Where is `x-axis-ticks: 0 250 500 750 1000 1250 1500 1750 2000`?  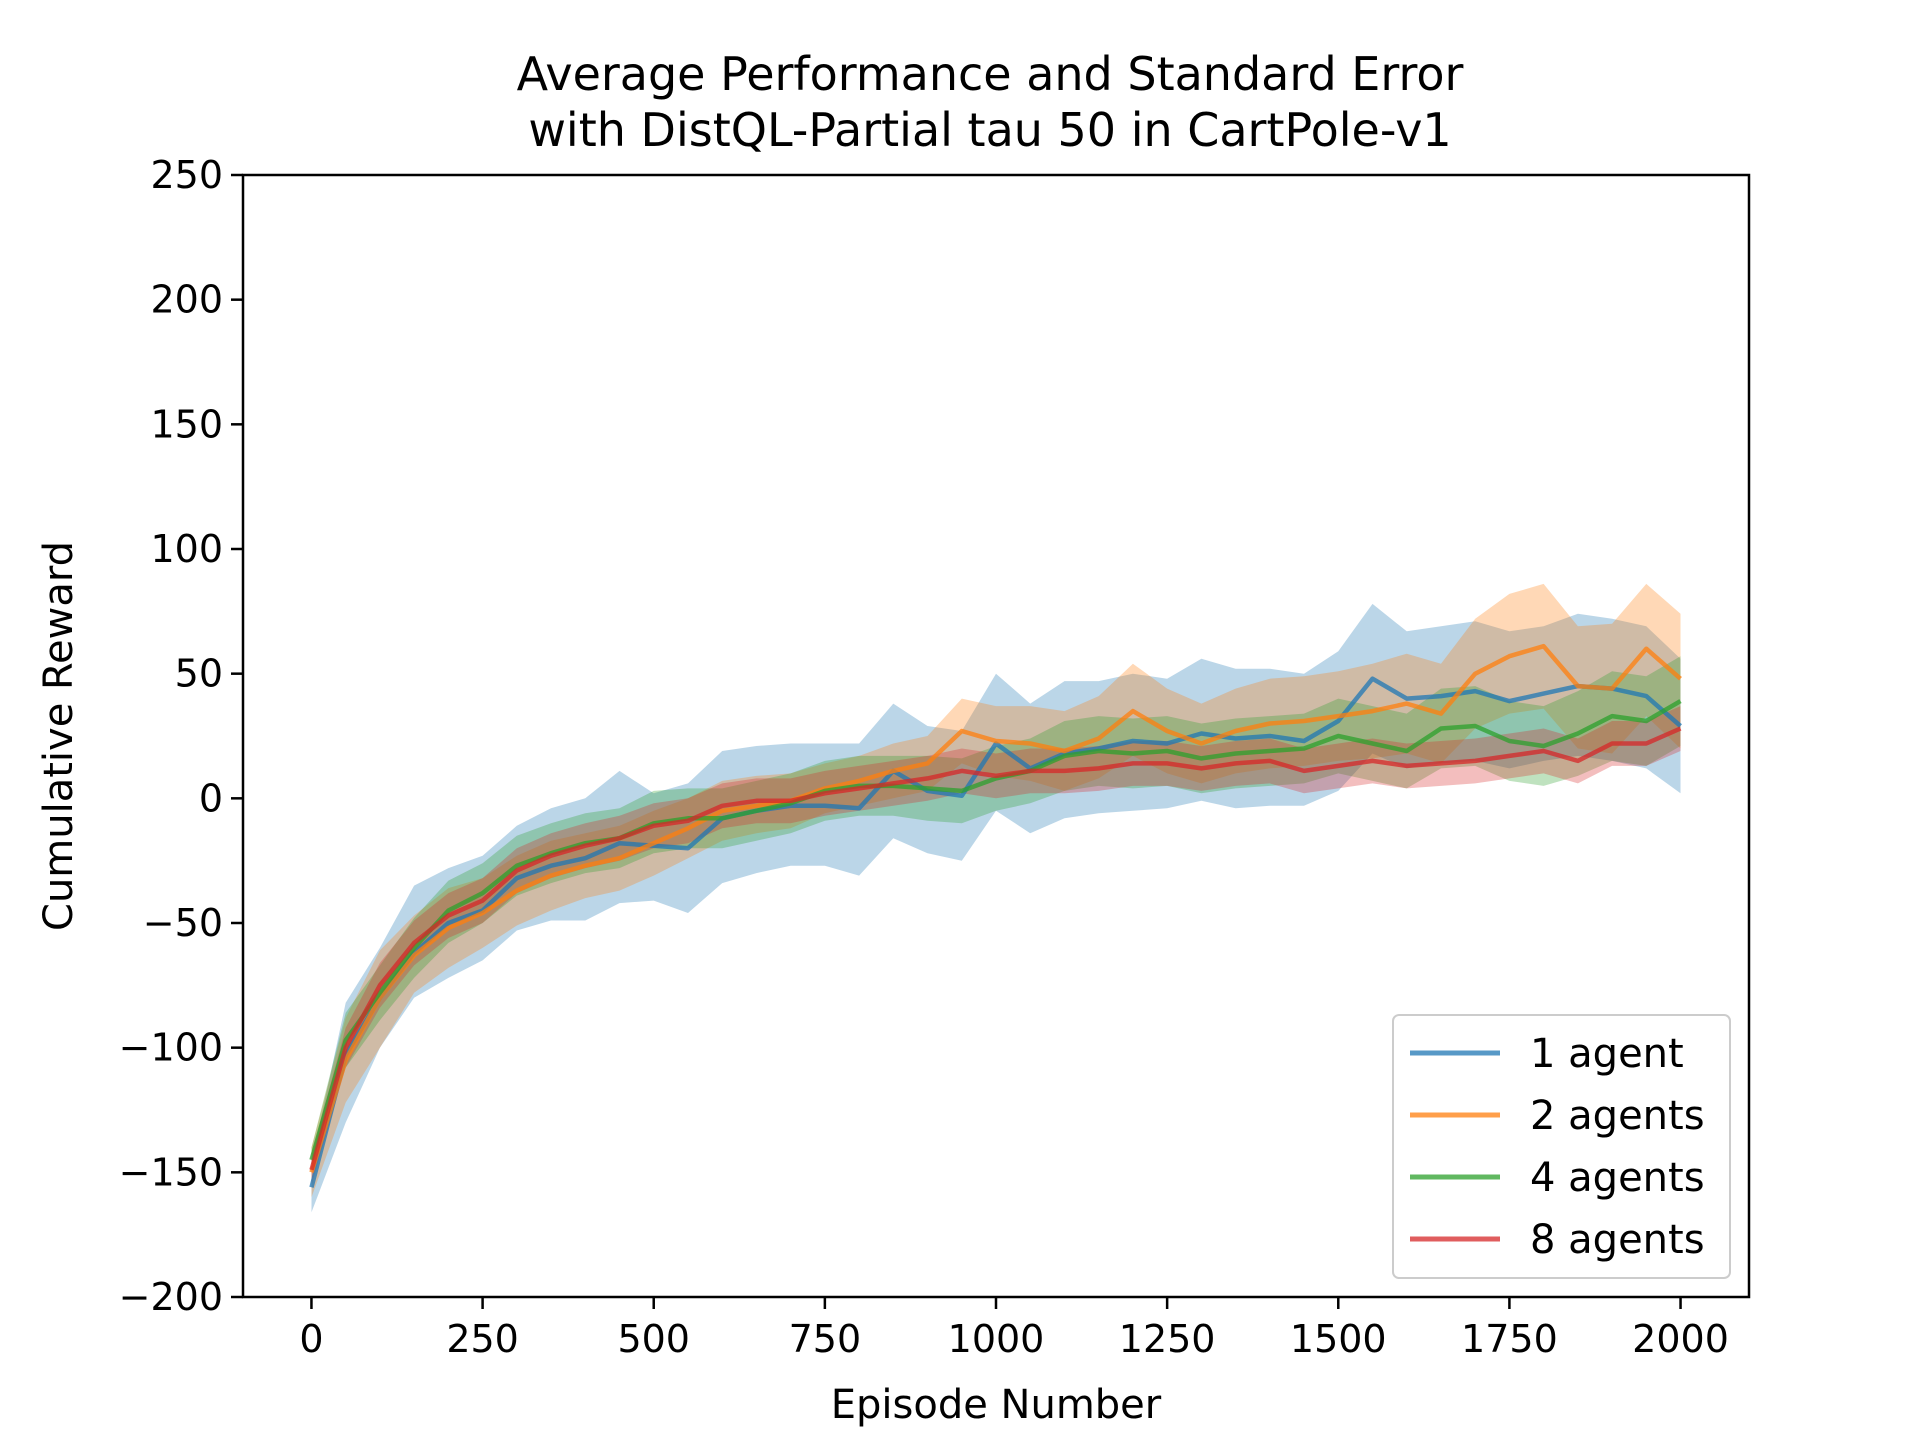 x-axis-ticks: 0 250 500 750 1000 1250 1500 1750 2000 is located at coordinates (1014, 1329).